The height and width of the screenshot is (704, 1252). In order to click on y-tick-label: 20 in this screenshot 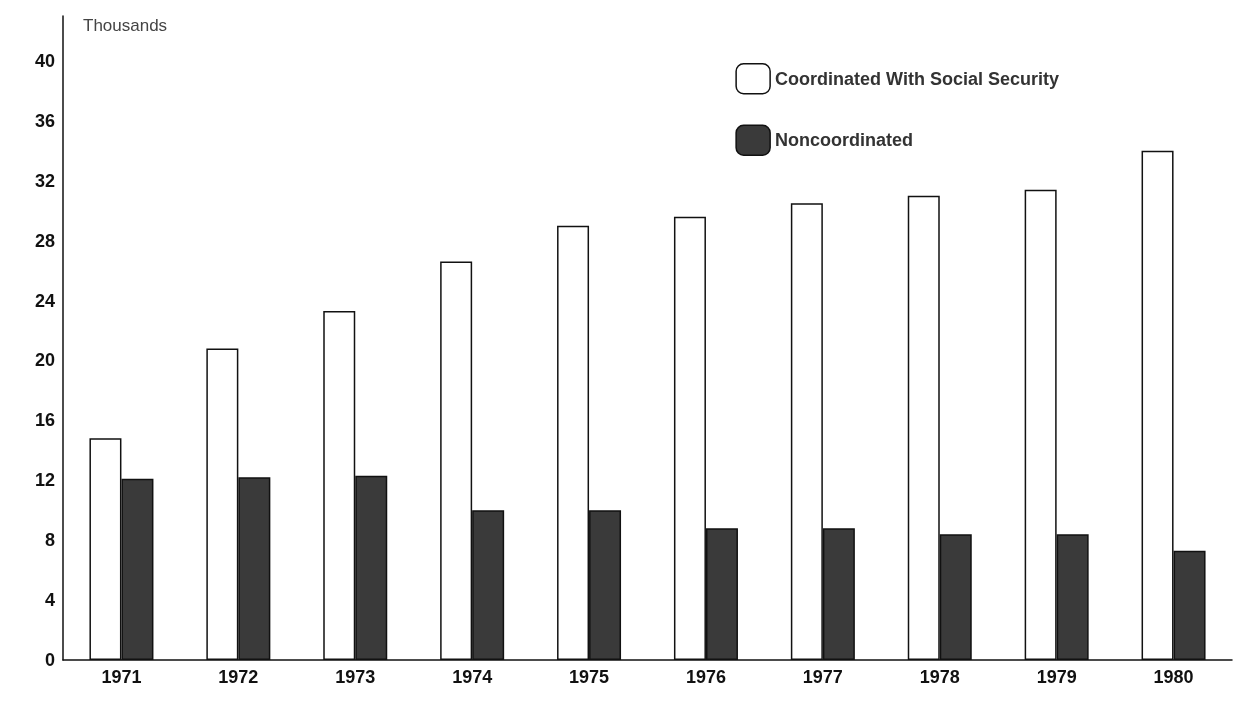, I will do `click(44, 360)`.